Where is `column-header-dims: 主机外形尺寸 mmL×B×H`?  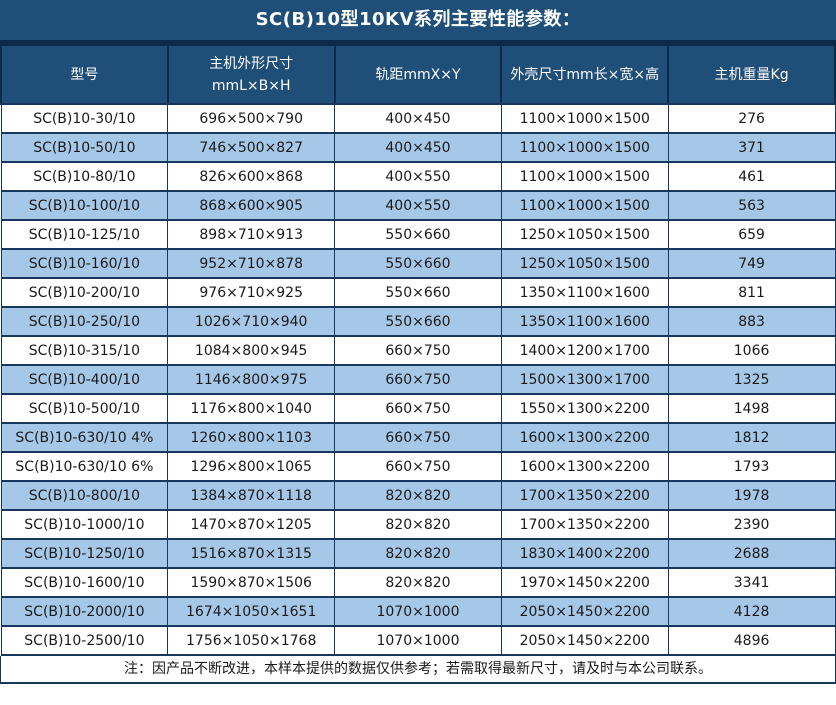 column-header-dims: 主机外形尺寸 mmL×B×H is located at coordinates (251, 74).